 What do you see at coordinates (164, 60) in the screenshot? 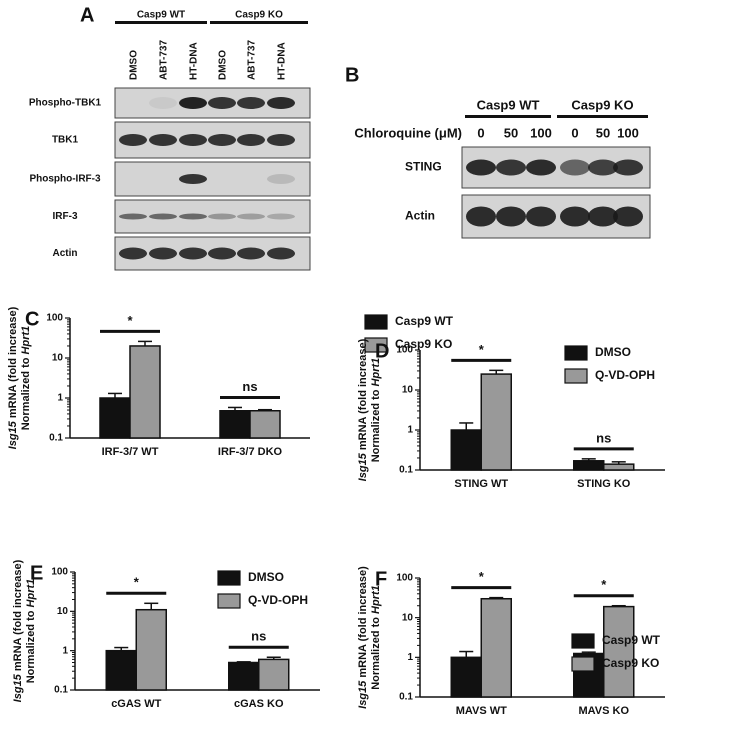
I see `lane-label: ABT-737` at bounding box center [164, 60].